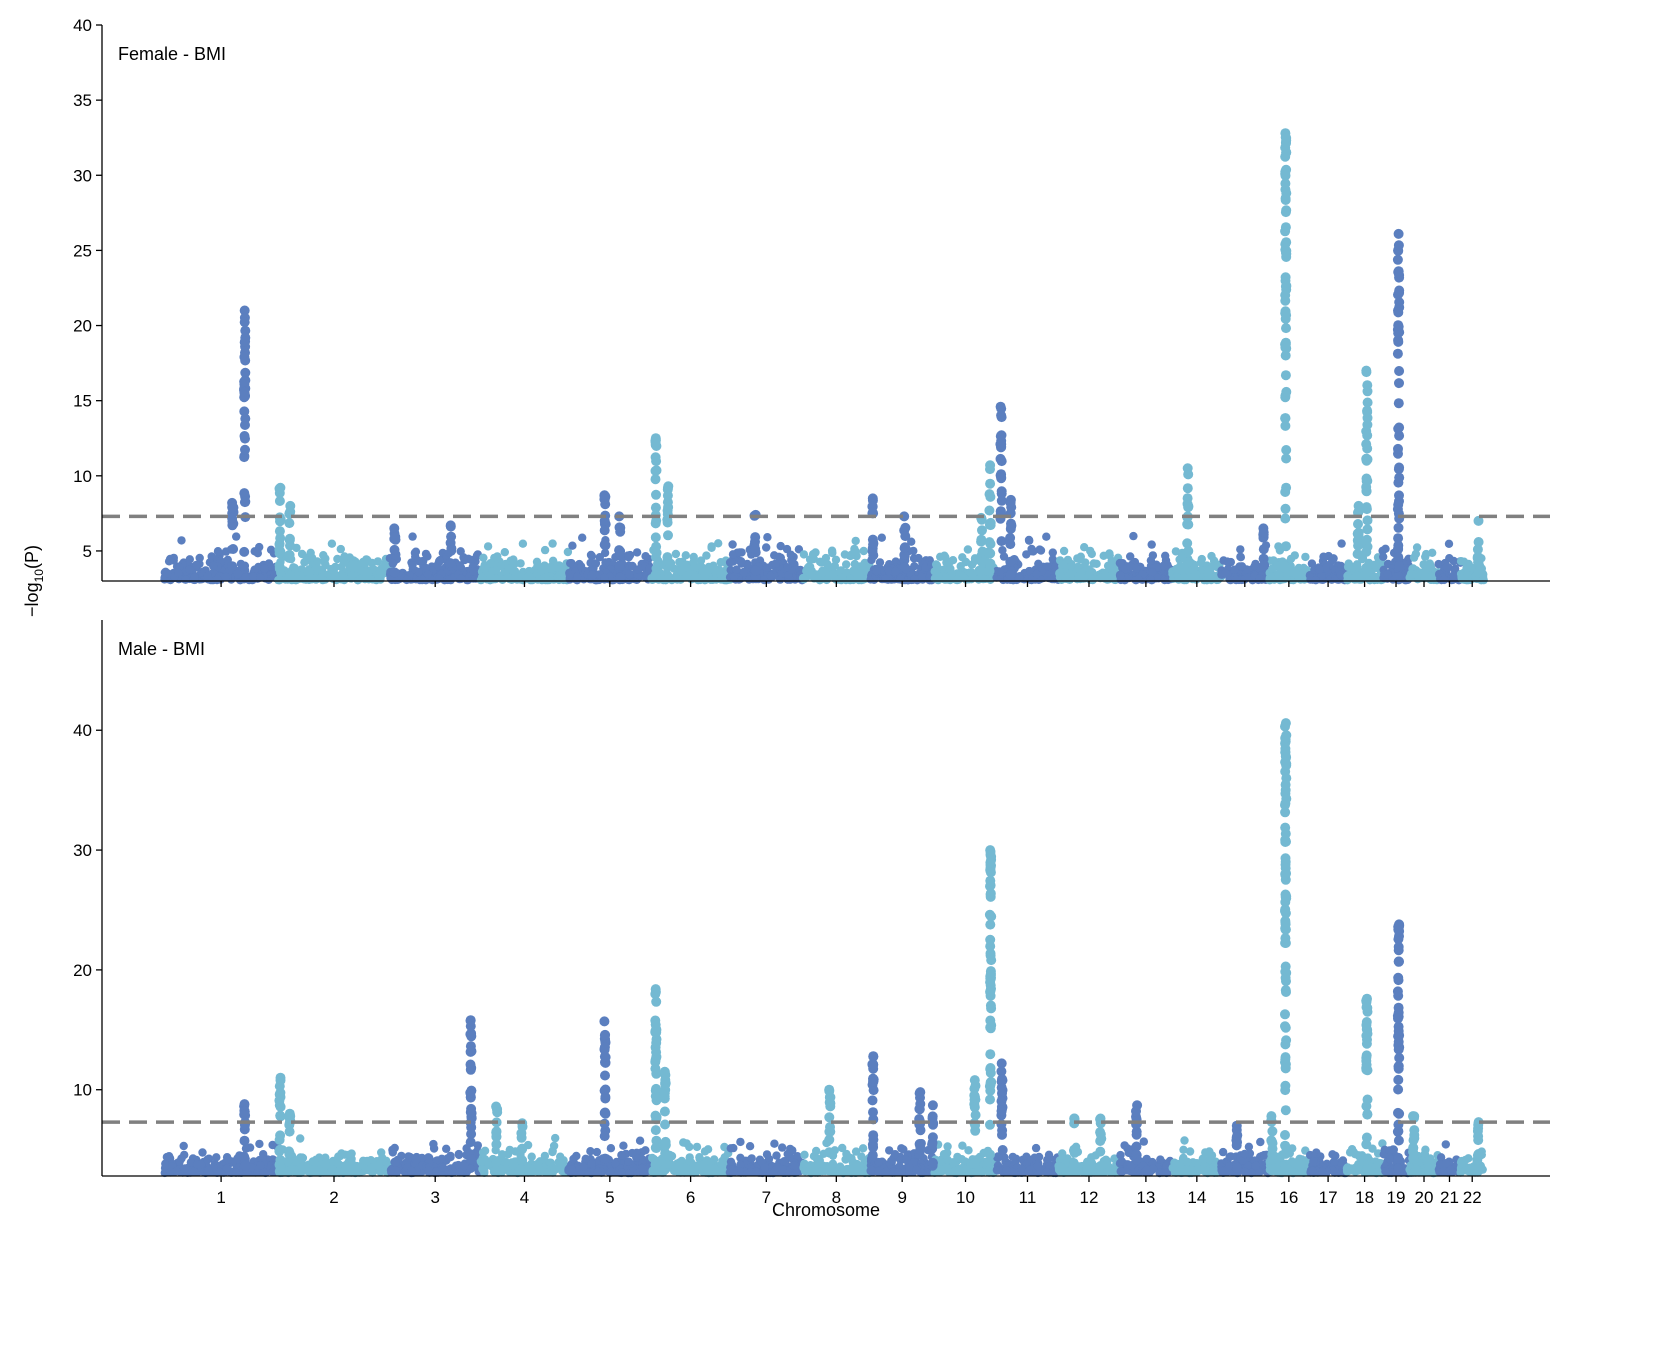  What do you see at coordinates (161, 649) in the screenshot?
I see `panel-title: Male - BMI` at bounding box center [161, 649].